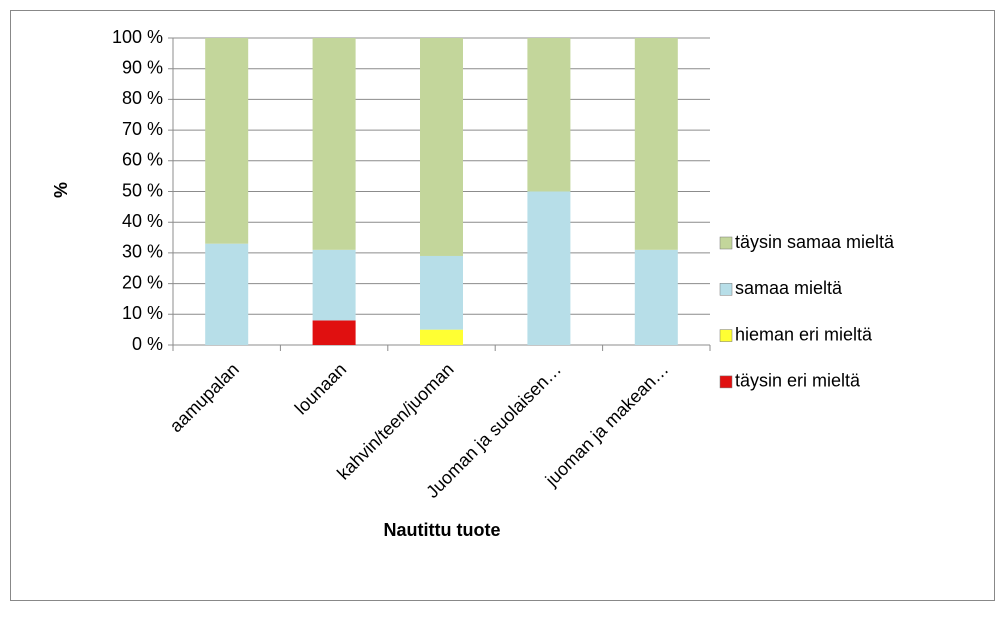  I want to click on y-tick-label: 40 %, so click(142, 221).